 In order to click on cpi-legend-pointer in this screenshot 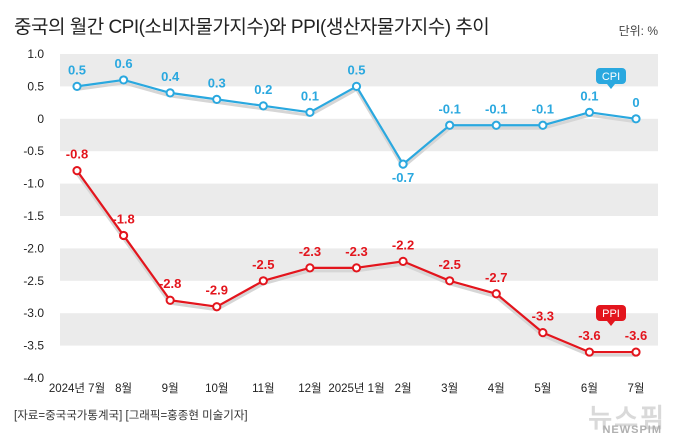, I will do `click(611, 86)`.